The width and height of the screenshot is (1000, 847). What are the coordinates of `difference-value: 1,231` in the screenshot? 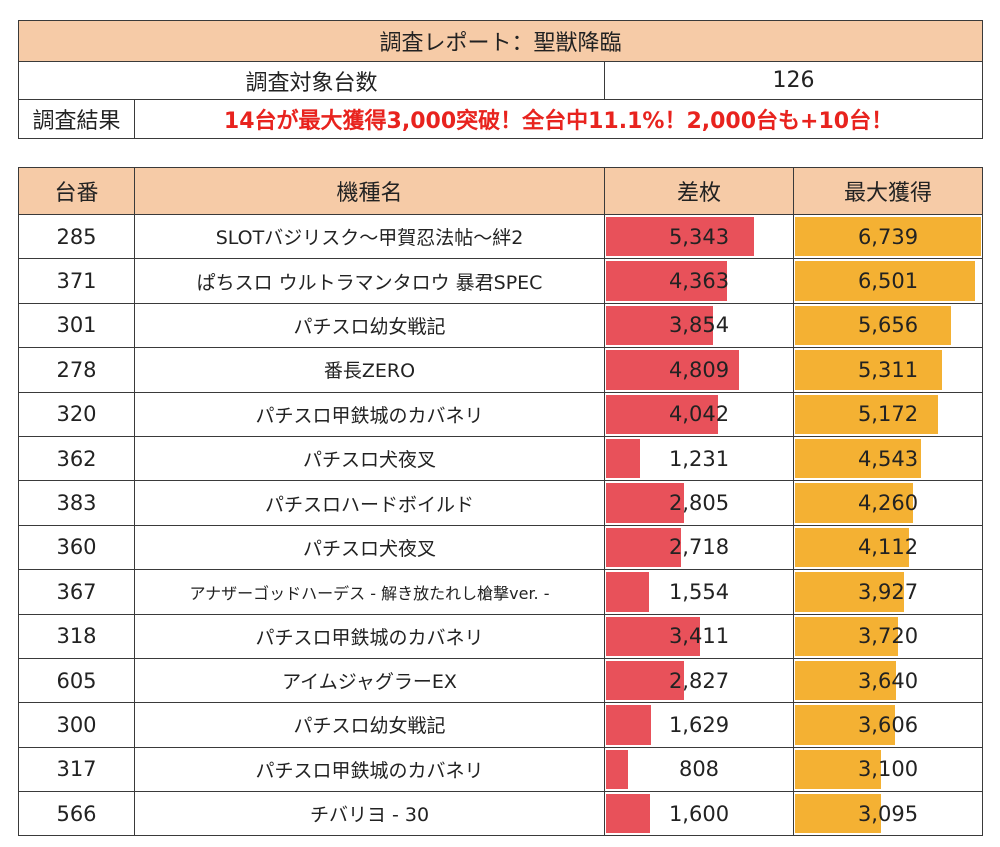 It's located at (699, 458).